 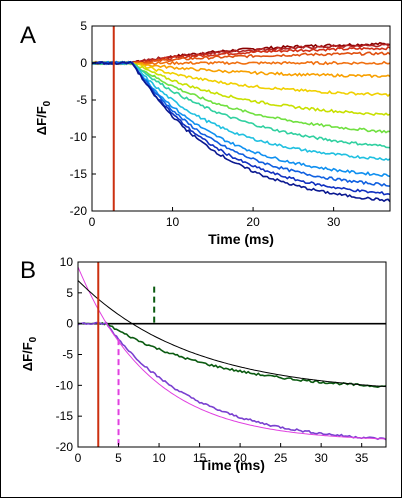 I want to click on x-tick-label: 25, so click(x=281, y=458).